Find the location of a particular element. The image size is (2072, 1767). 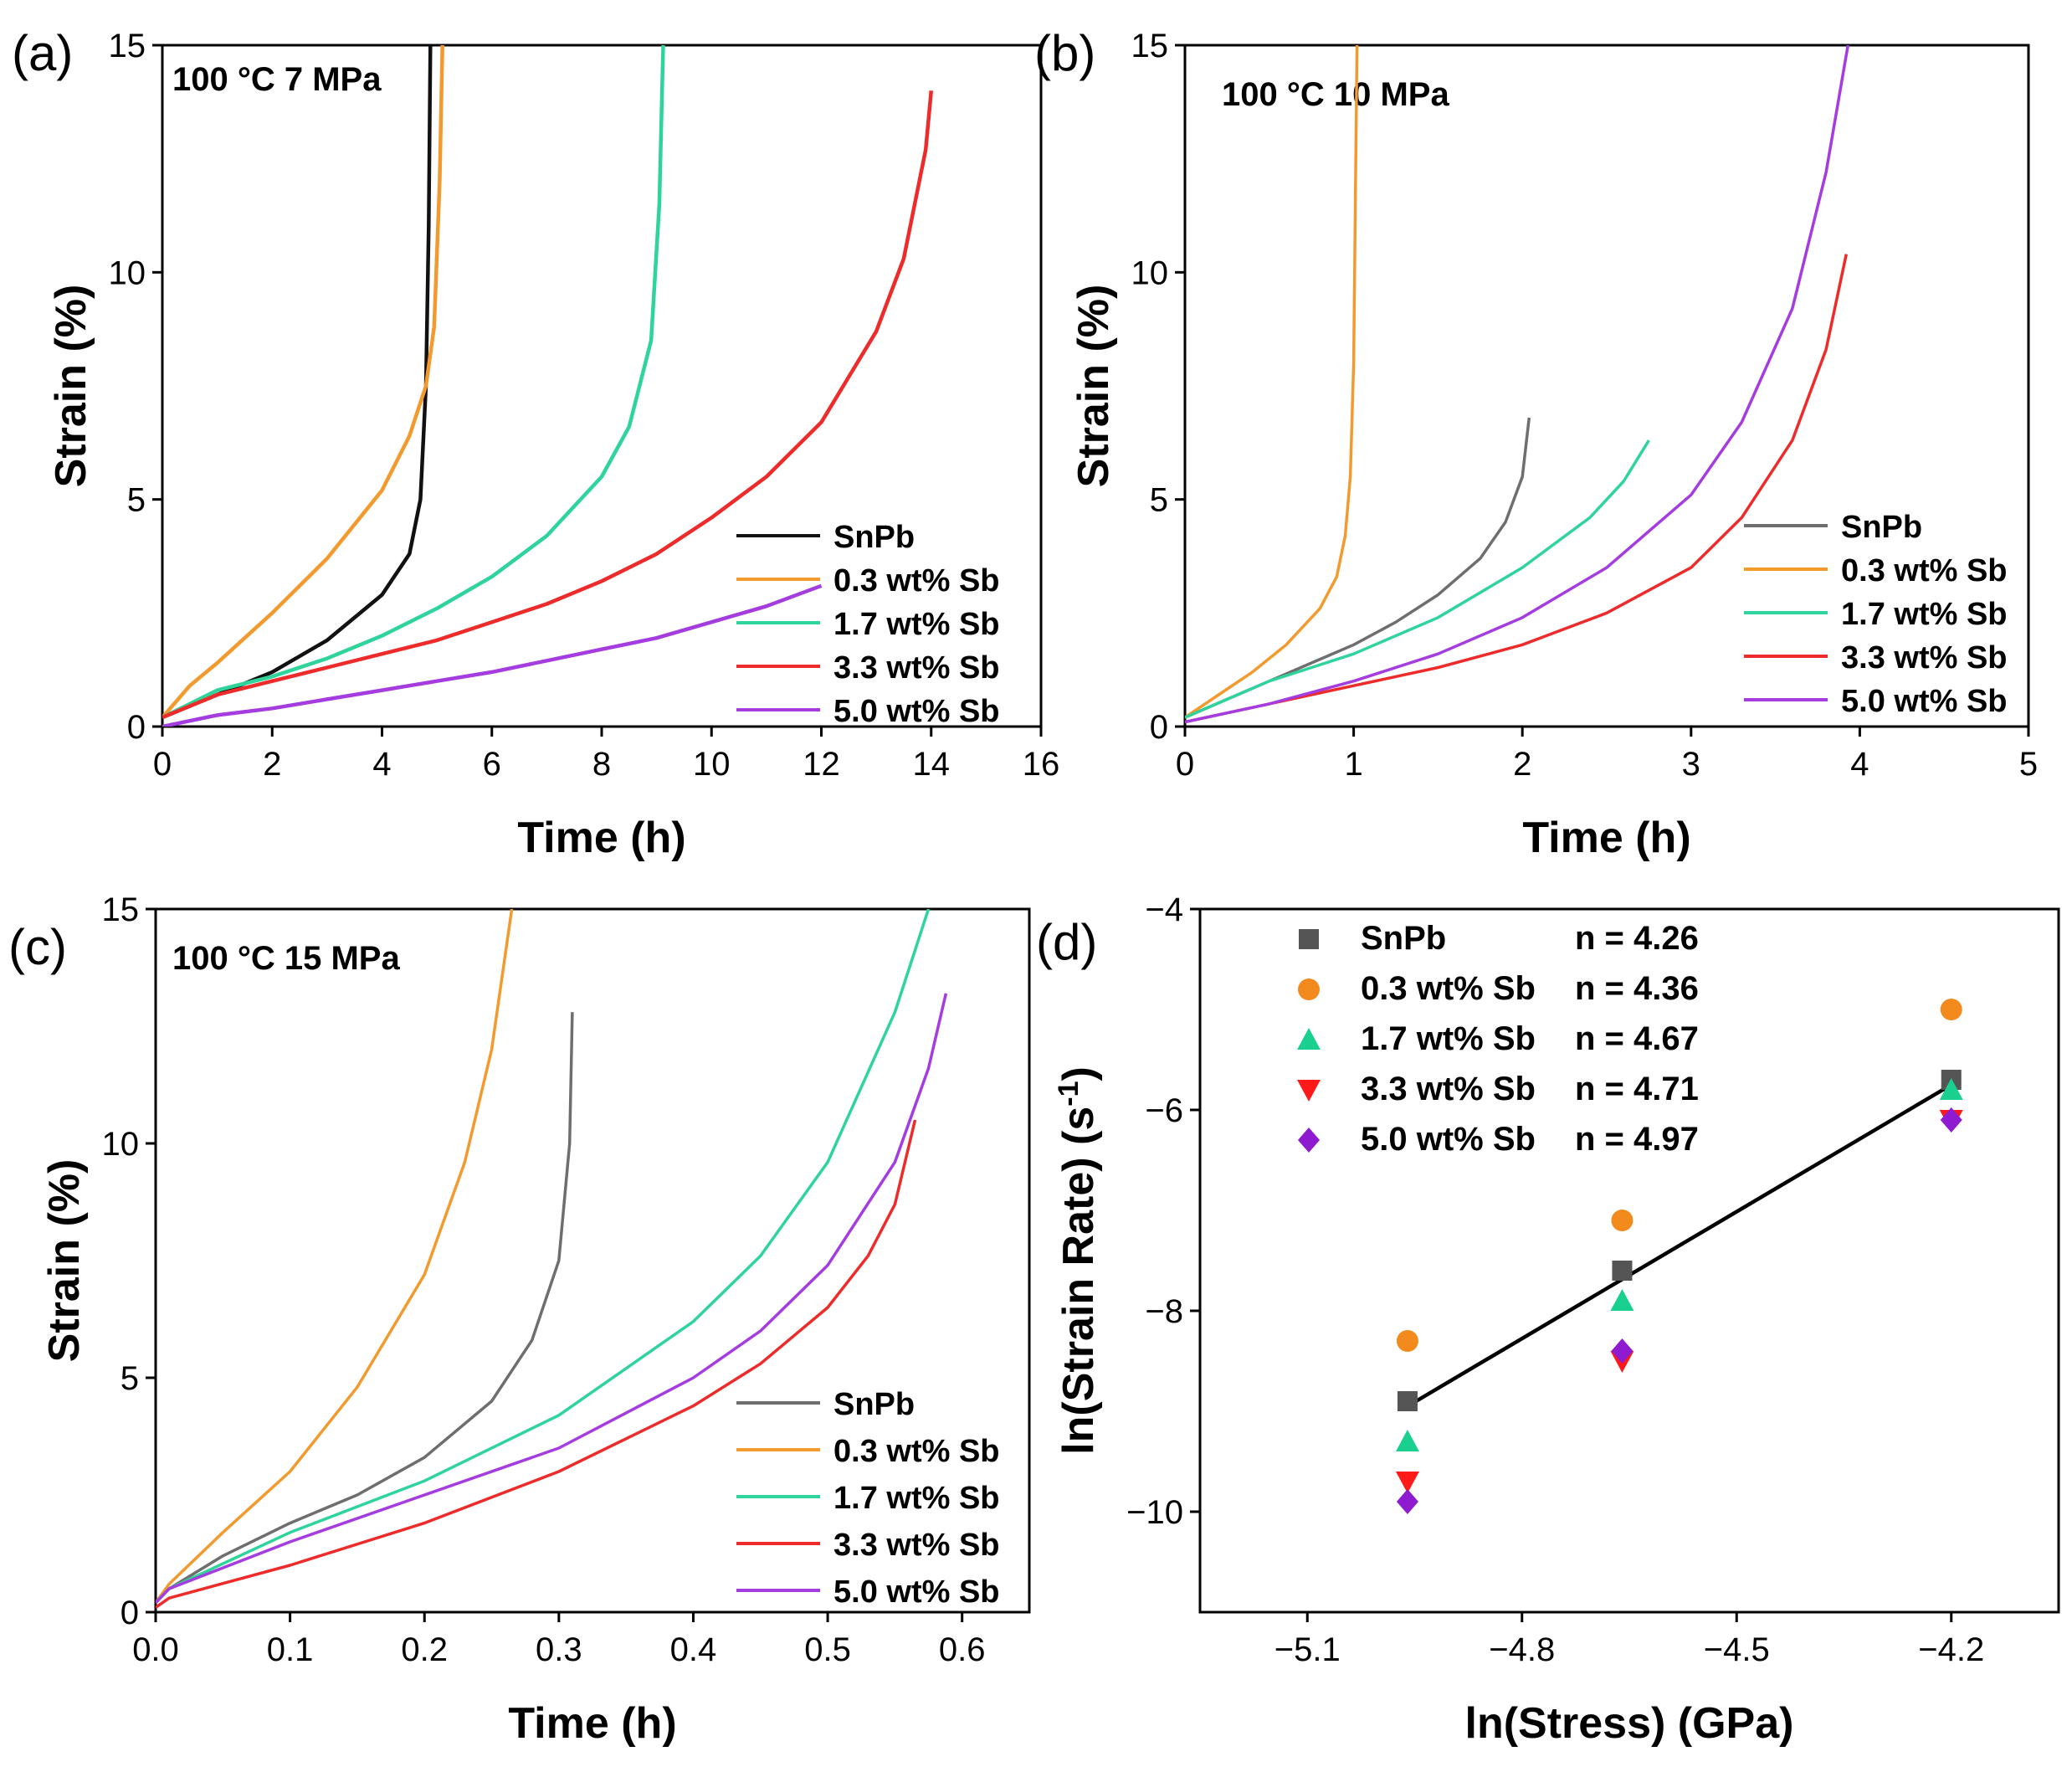

panel-label-b: (b) is located at coordinates (1064, 53).